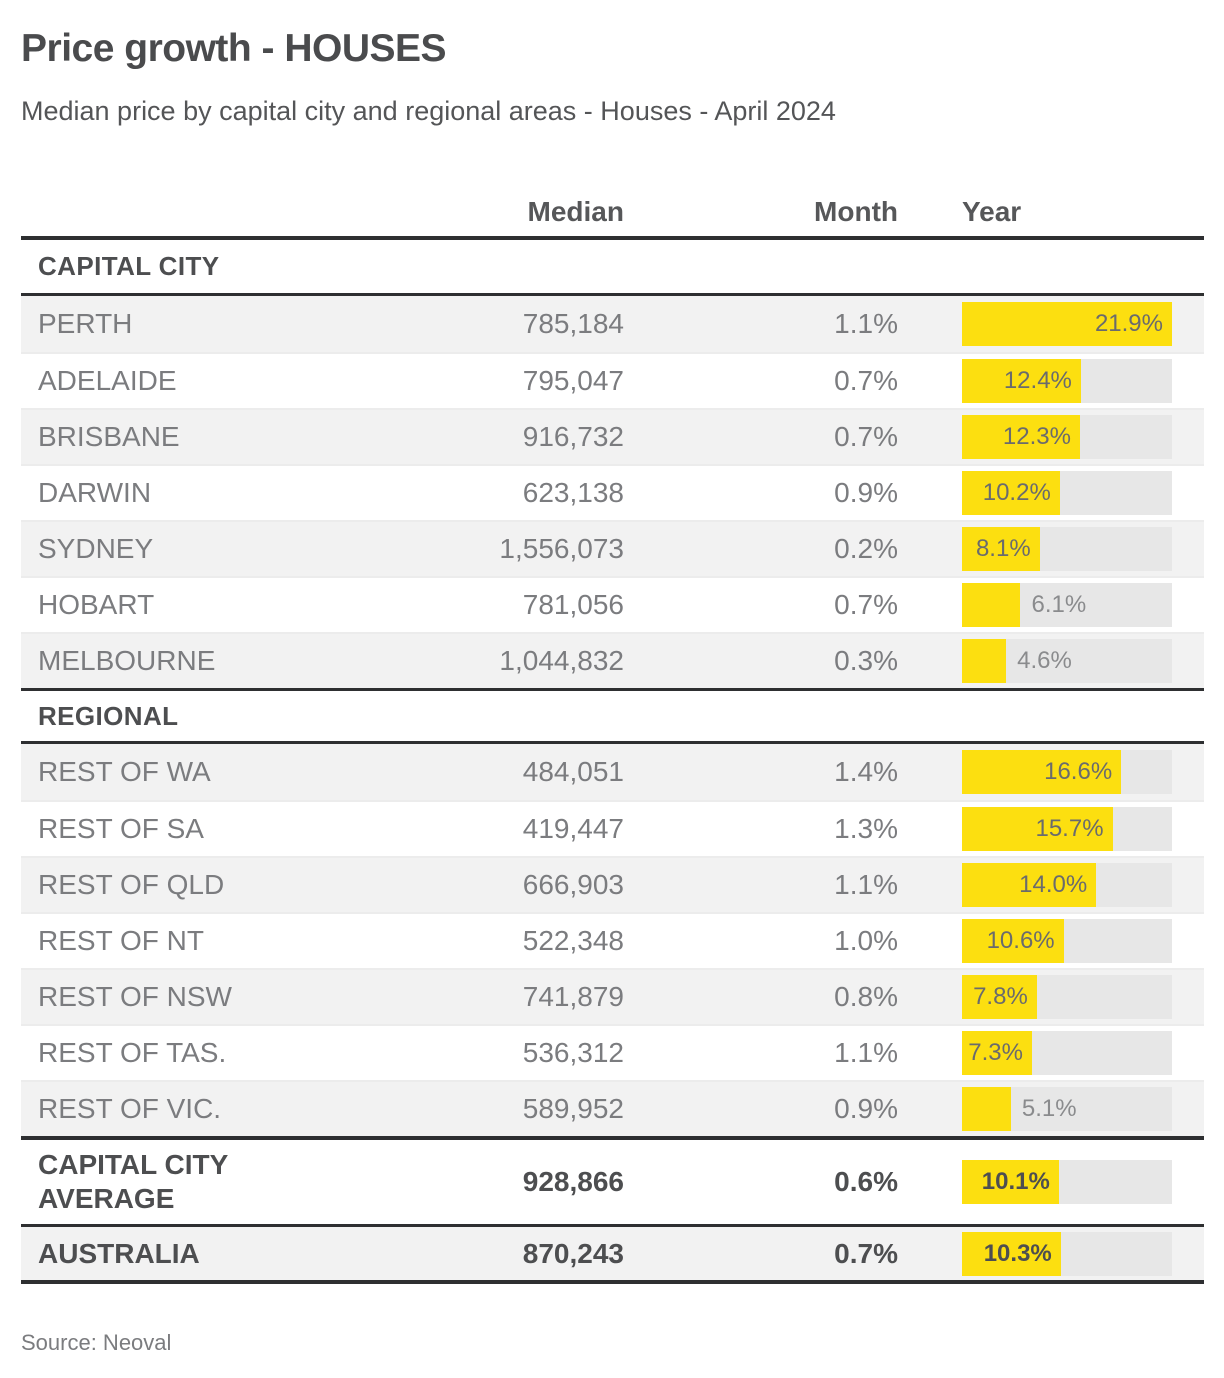 The height and width of the screenshot is (1378, 1224). I want to click on year-bar-label: 14.0%, so click(1053, 884).